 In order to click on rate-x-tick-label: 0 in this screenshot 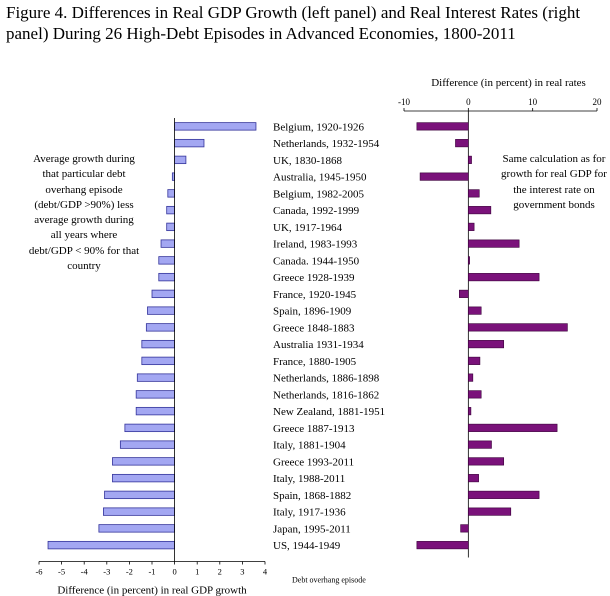, I will do `click(468, 102)`.